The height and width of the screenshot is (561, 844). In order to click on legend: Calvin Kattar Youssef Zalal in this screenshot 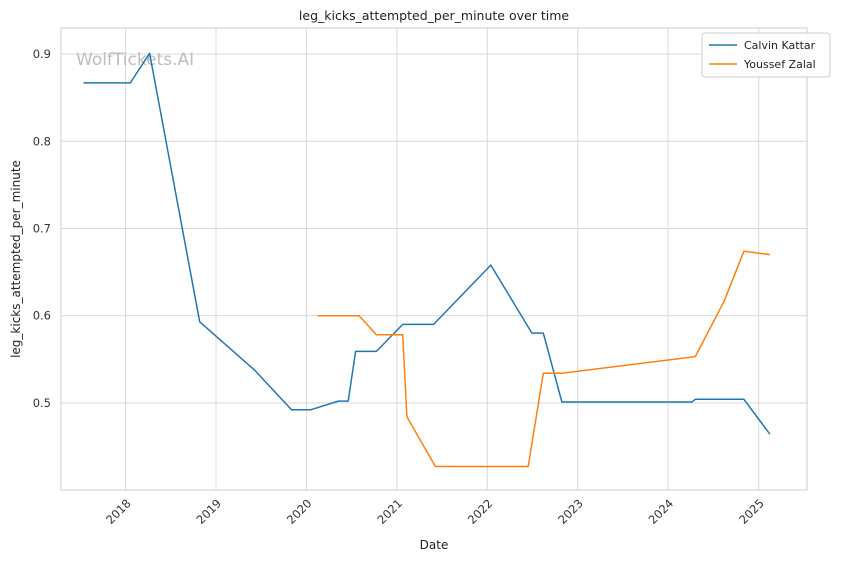, I will do `click(766, 55)`.